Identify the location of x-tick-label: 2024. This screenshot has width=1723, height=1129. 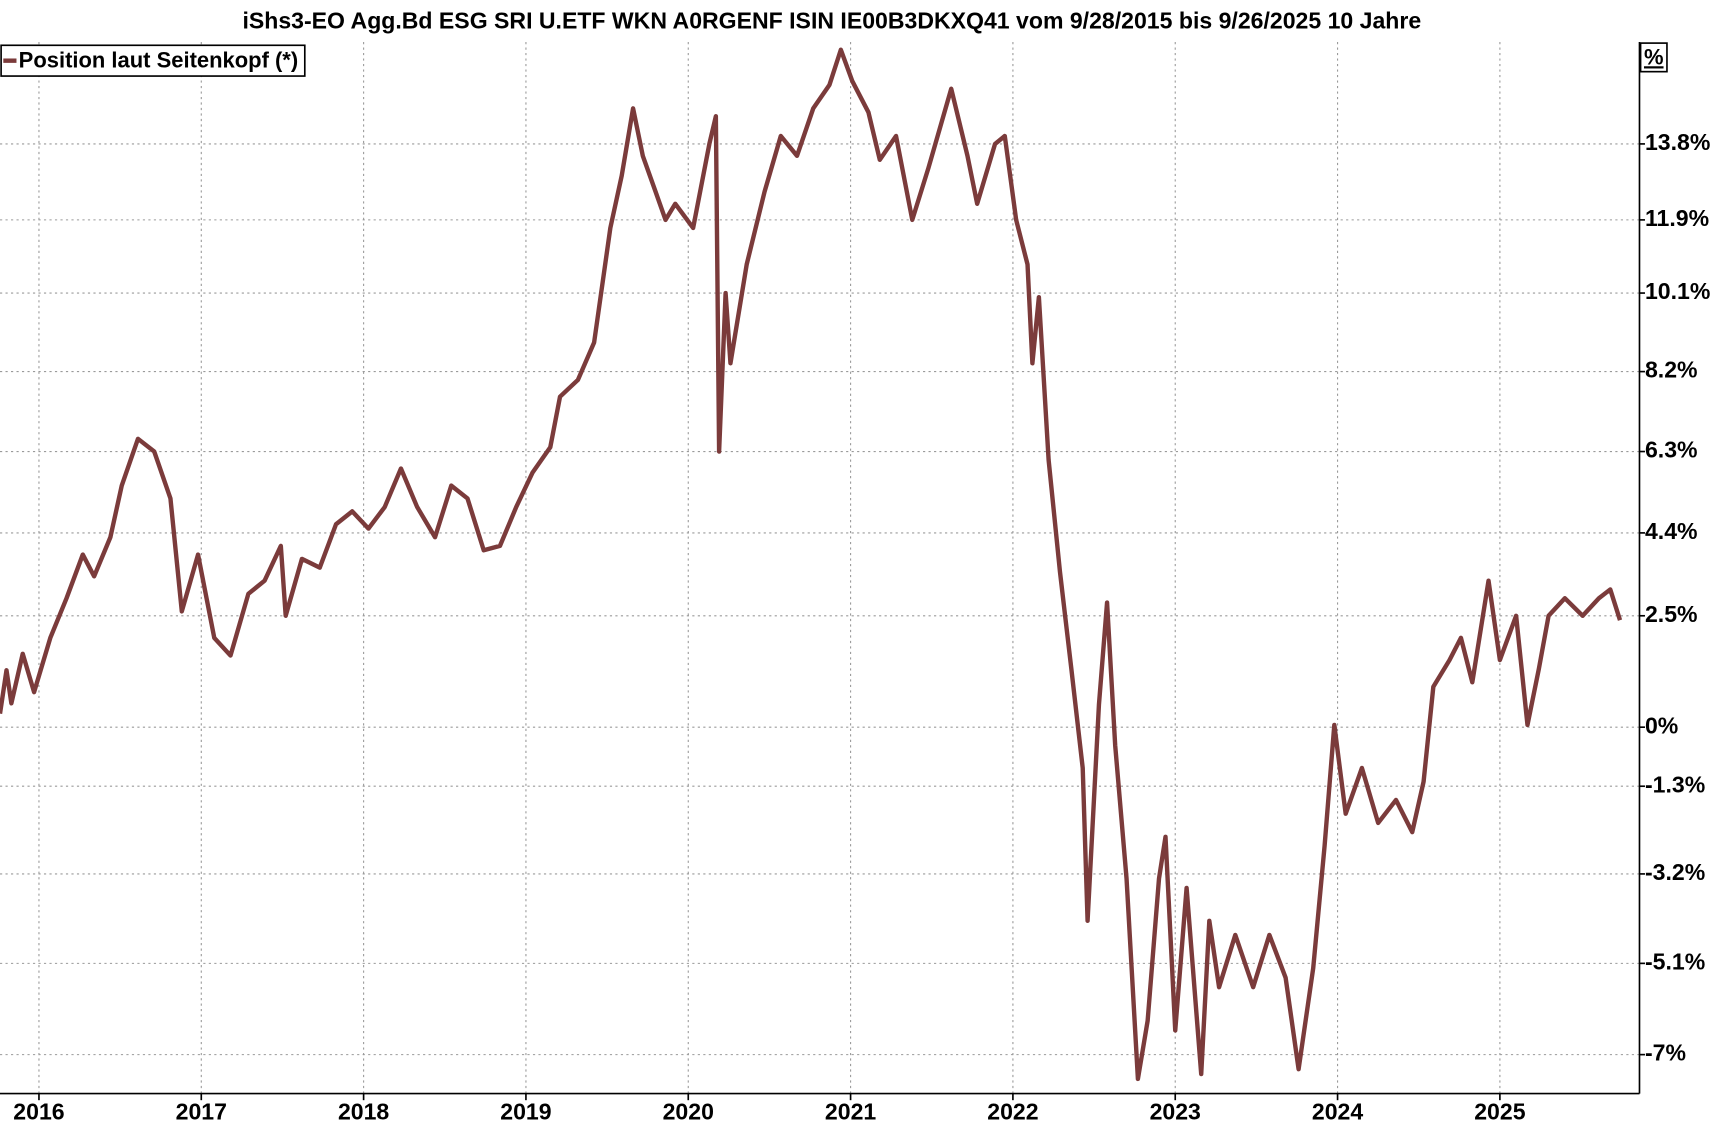
(1337, 1111).